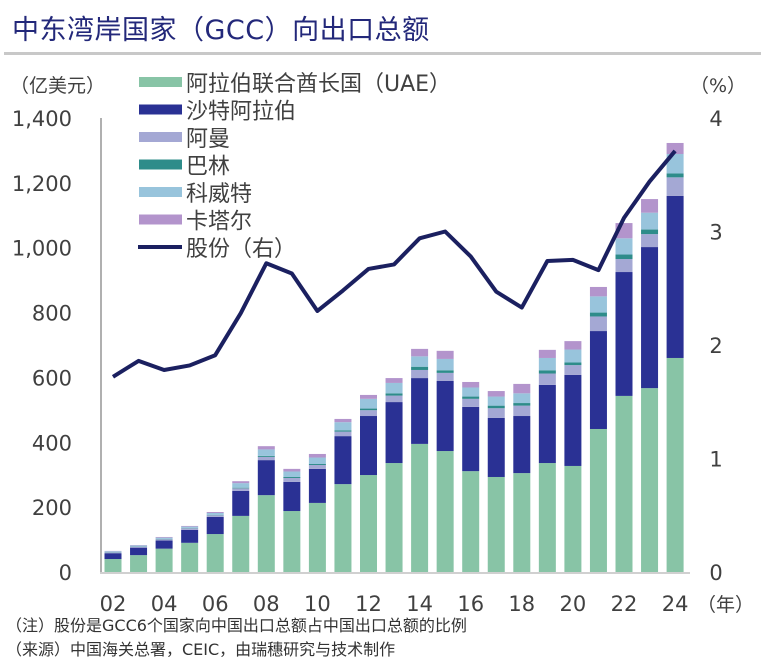 The height and width of the screenshot is (661, 761). I want to click on right-tick-label: 3, so click(715, 233).